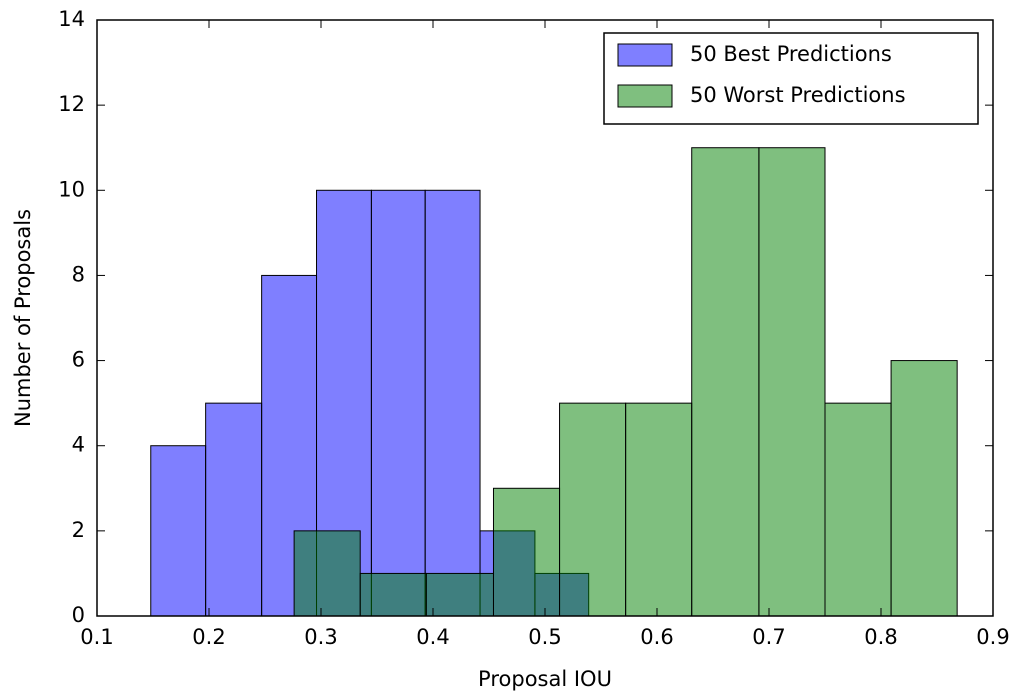 The height and width of the screenshot is (696, 1016). What do you see at coordinates (545, 679) in the screenshot?
I see `x-axis-label: Proposal IOU` at bounding box center [545, 679].